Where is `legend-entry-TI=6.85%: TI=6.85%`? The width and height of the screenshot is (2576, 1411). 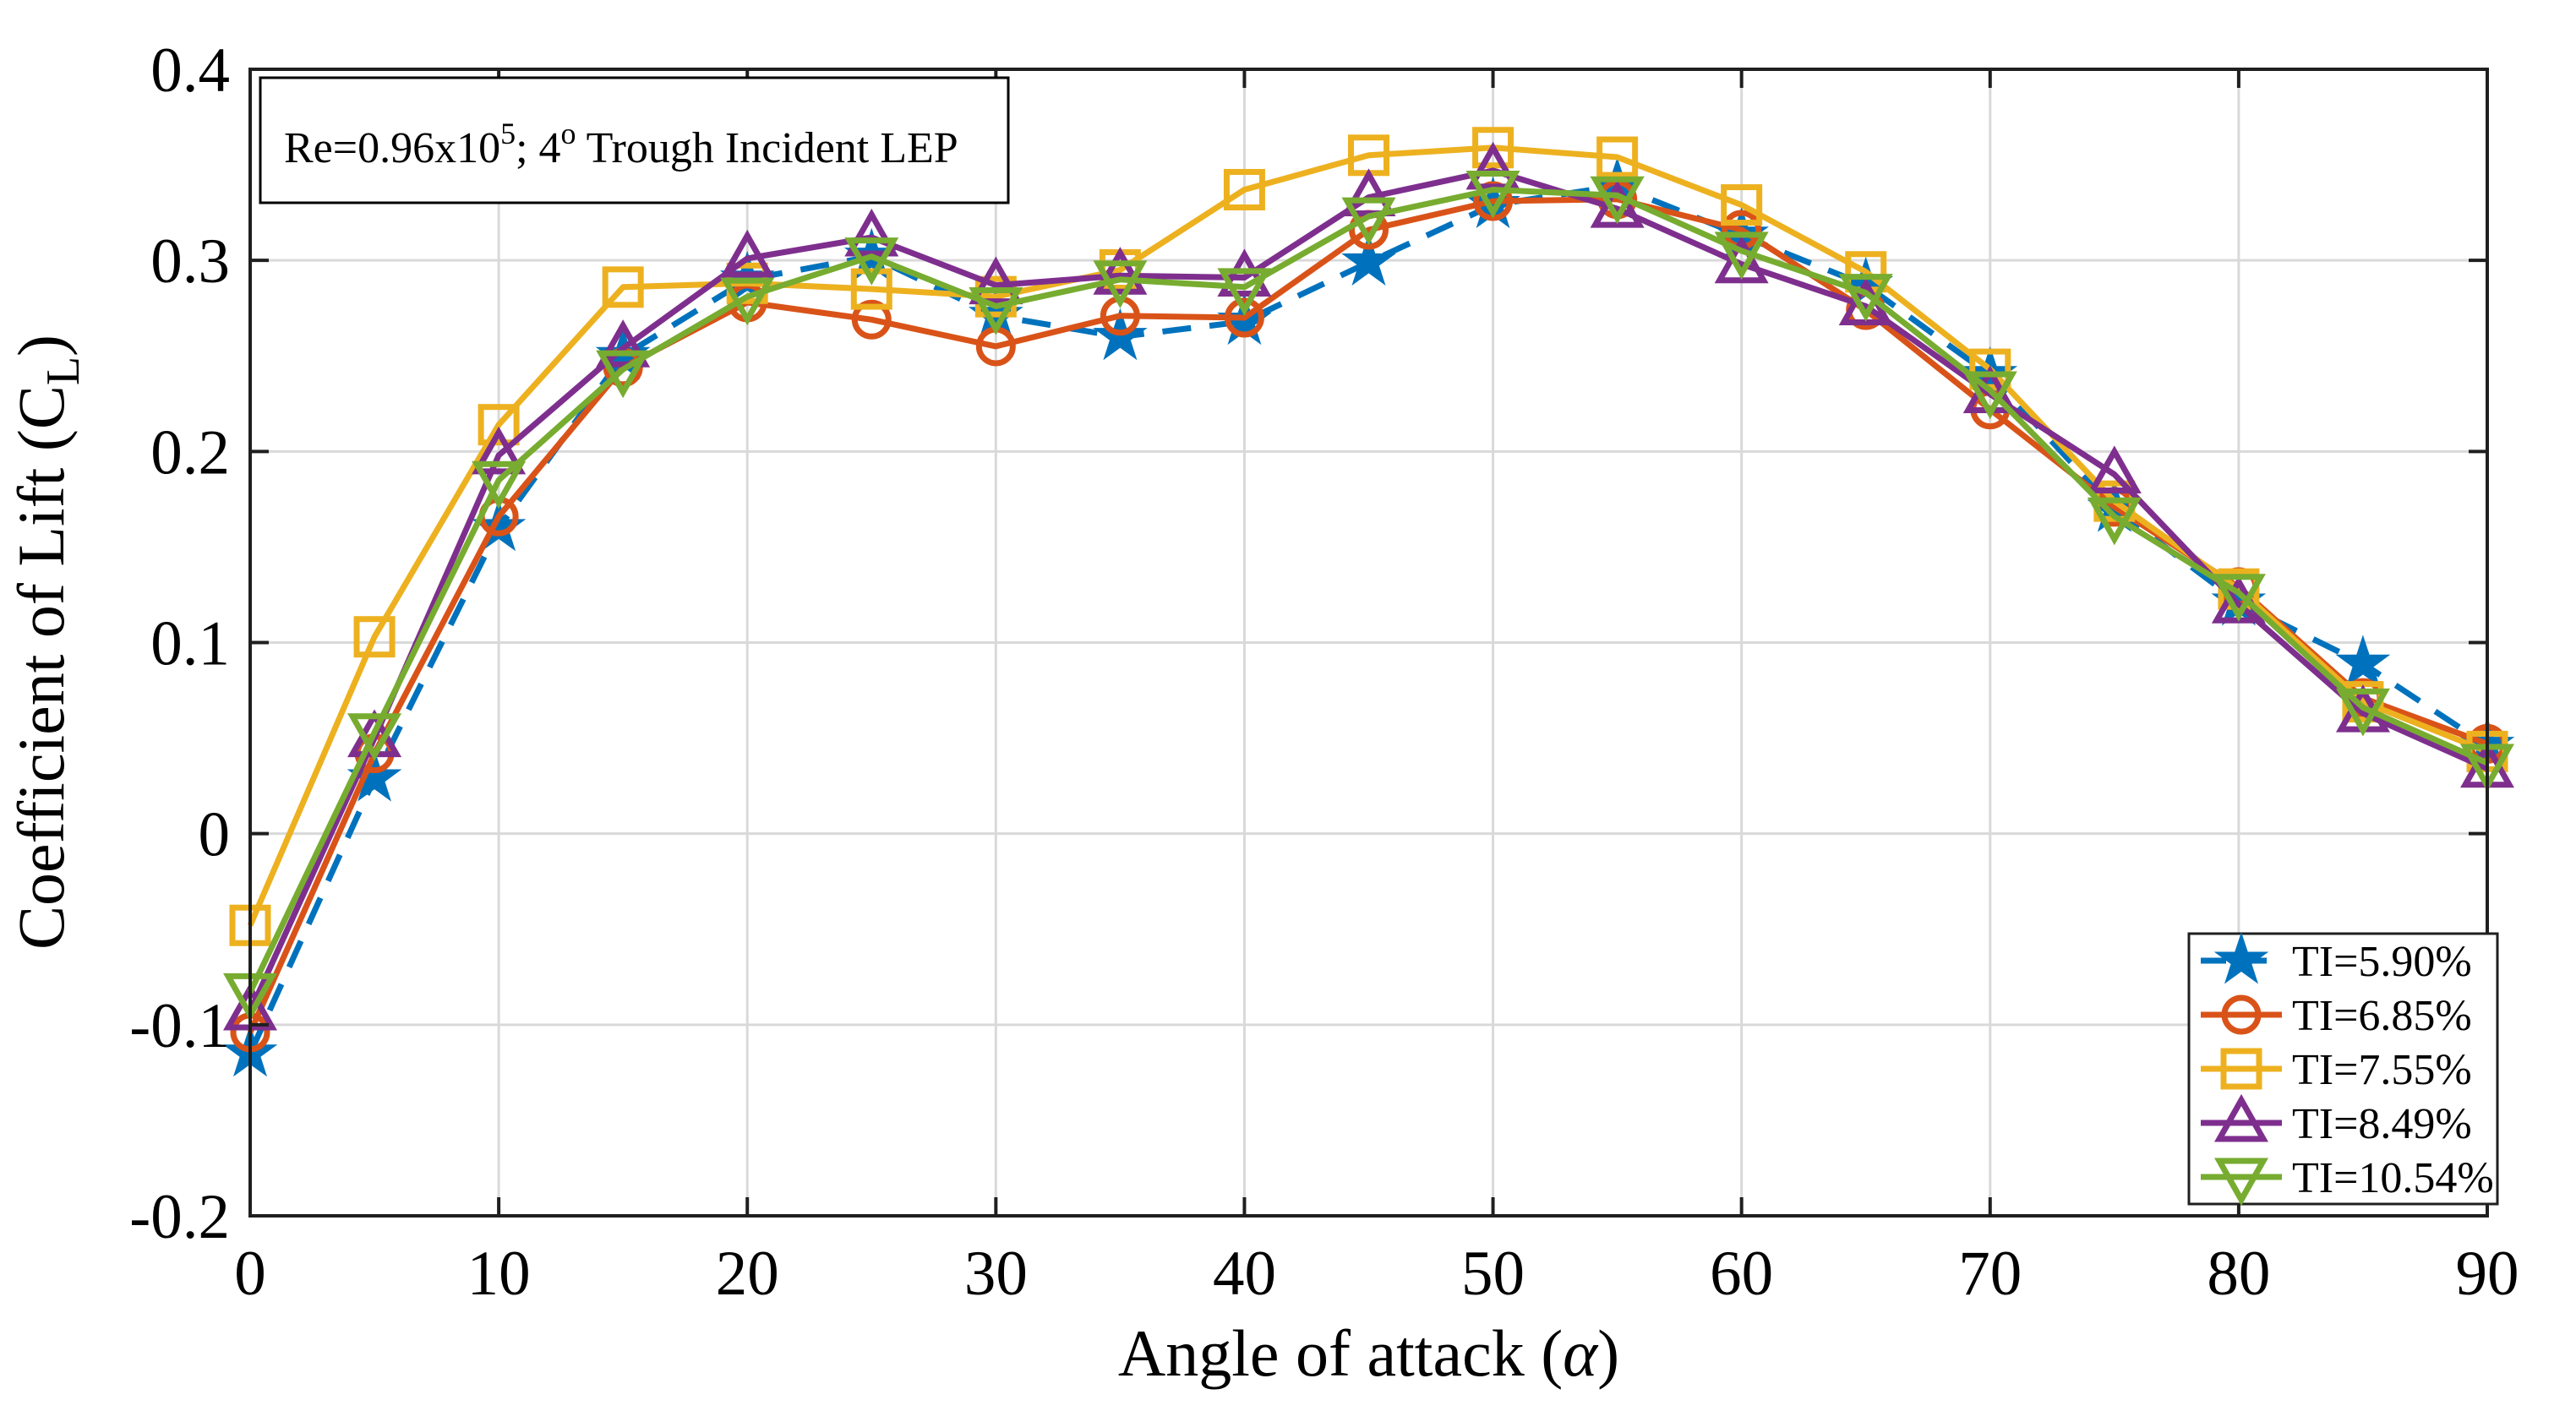 legend-entry-TI=6.85%: TI=6.85% is located at coordinates (2336, 1016).